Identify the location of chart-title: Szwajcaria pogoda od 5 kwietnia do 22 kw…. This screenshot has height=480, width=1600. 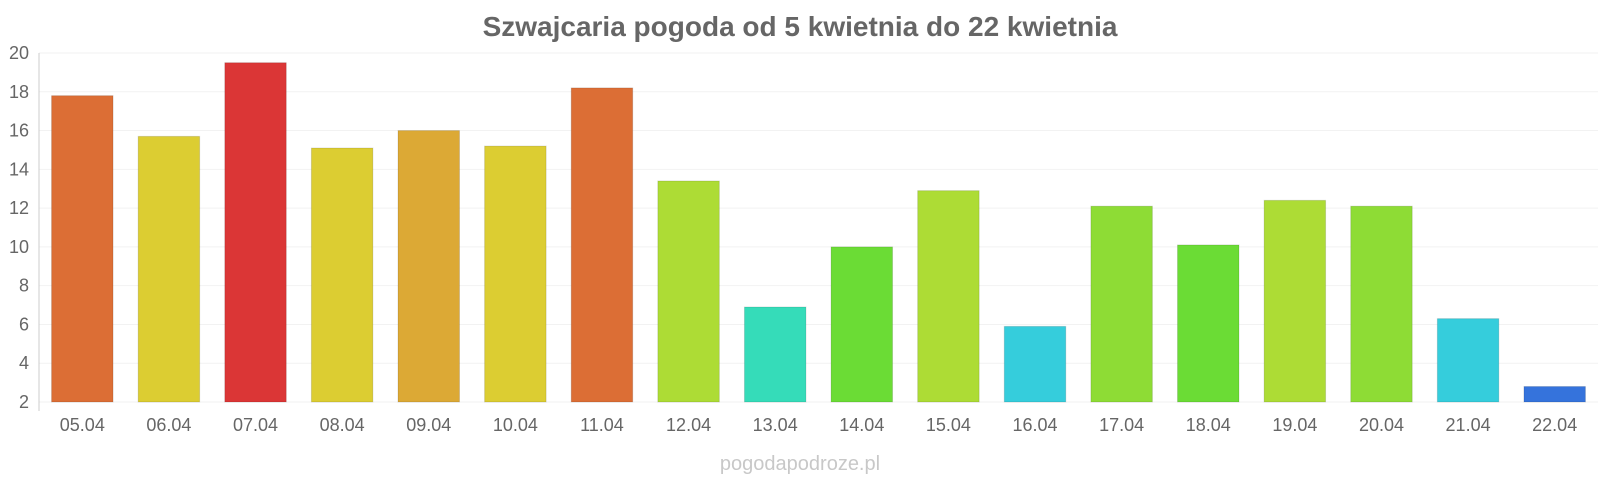
(800, 26).